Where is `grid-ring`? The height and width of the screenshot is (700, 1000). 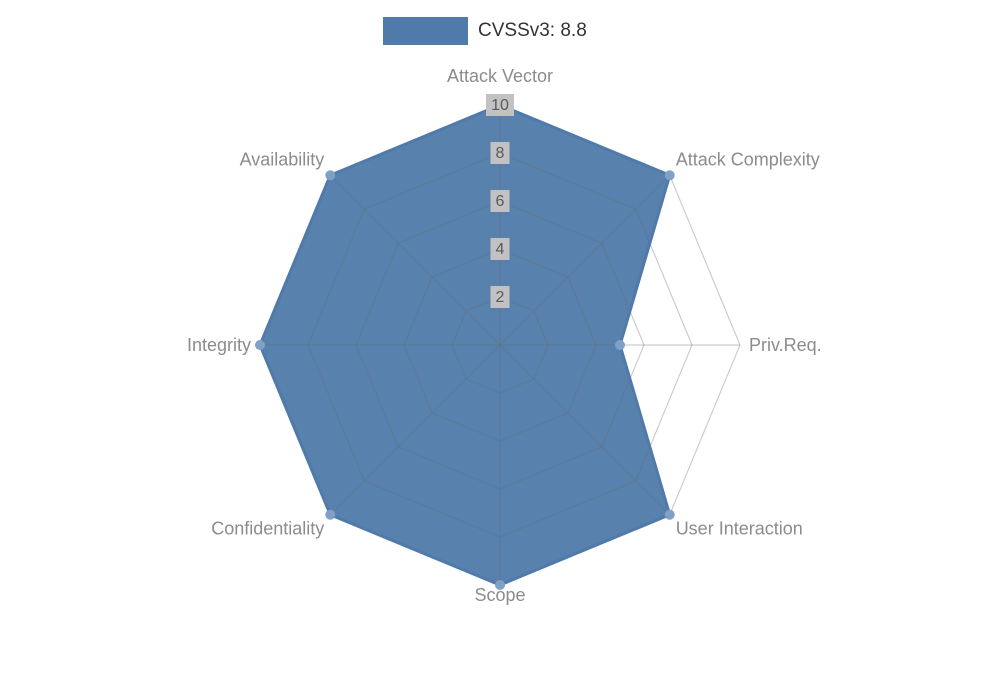
grid-ring is located at coordinates (500, 345).